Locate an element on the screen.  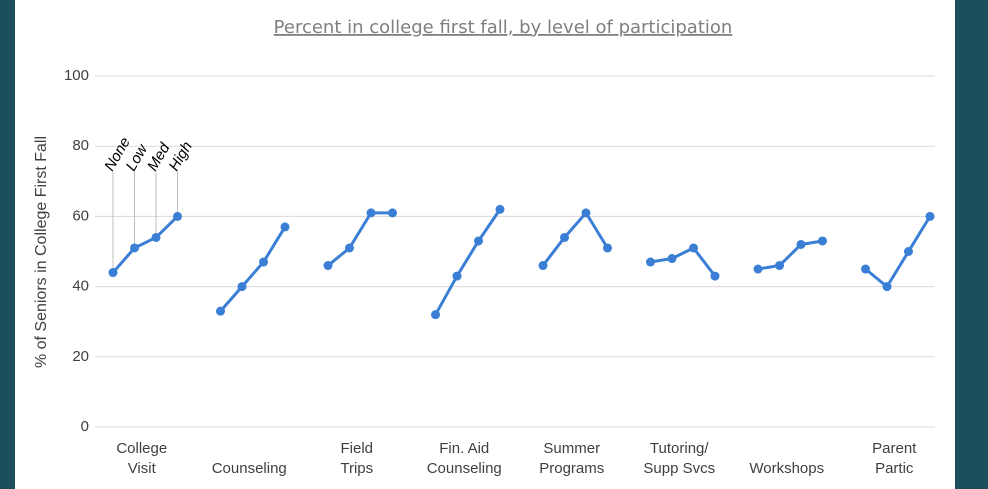
x-tick-label: Programs is located at coordinates (571, 468).